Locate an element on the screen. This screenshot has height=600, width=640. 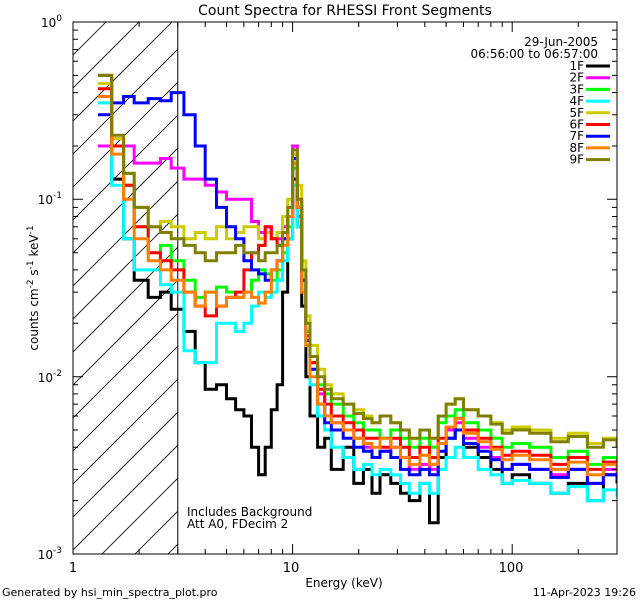
y-tick-label-0-001: 10⁻³ is located at coordinates (50, 554).